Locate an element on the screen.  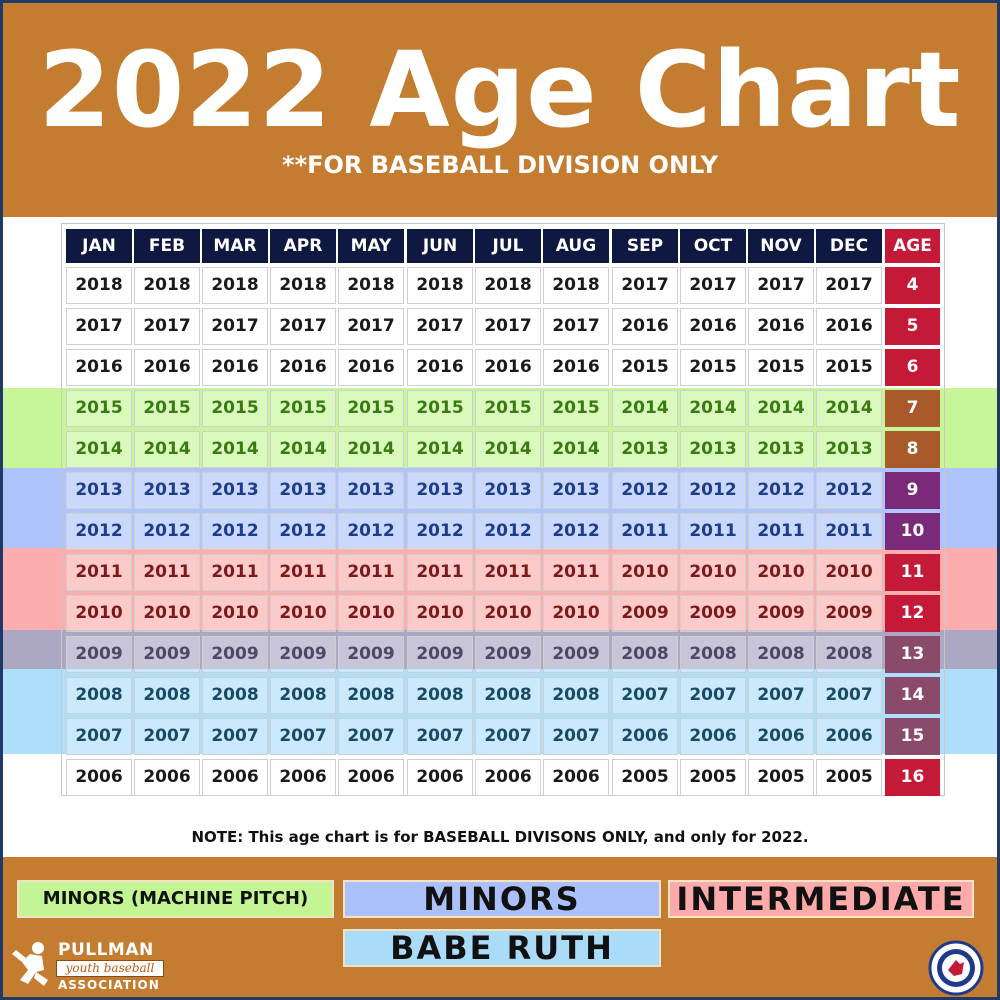
legend-babe-ruth: BABE RUTH is located at coordinates (502, 948).